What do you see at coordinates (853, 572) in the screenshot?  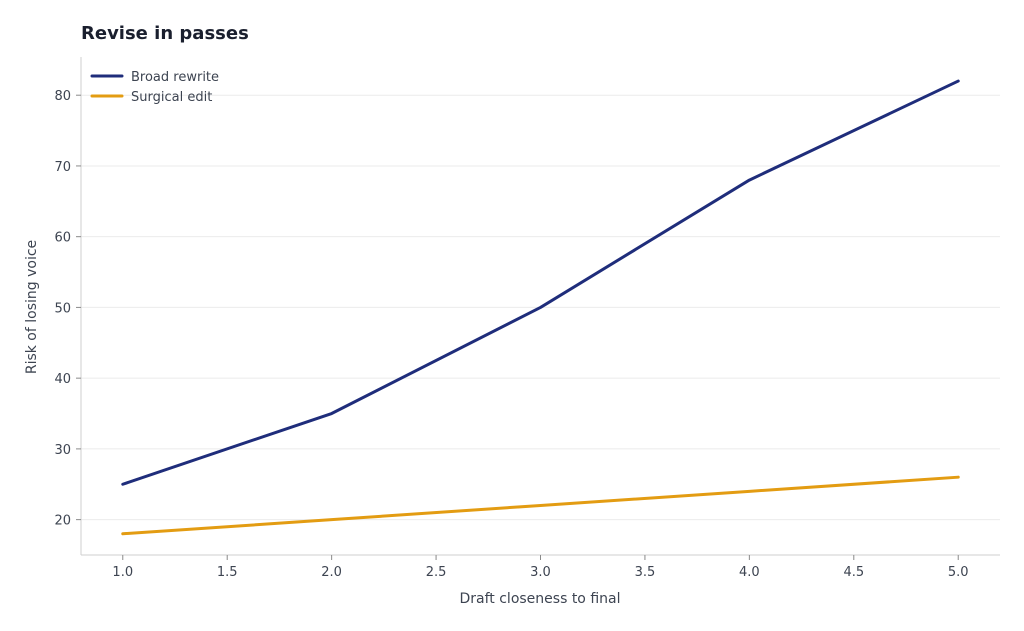 I see `x-tick-label-4.5: 4.5` at bounding box center [853, 572].